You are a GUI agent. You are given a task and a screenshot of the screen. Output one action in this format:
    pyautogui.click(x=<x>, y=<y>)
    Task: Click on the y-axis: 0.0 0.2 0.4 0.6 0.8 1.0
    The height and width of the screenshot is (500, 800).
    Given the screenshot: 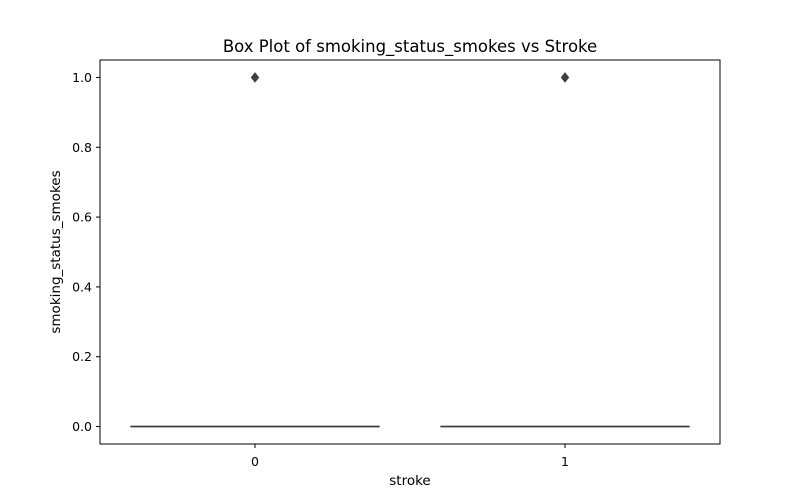 What is the action you would take?
    pyautogui.click(x=86, y=252)
    